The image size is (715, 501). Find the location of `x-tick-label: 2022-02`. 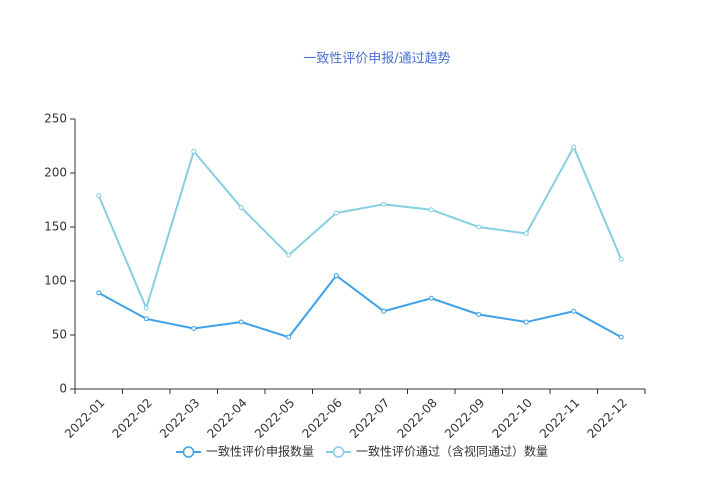

x-tick-label: 2022-02 is located at coordinates (131, 418).